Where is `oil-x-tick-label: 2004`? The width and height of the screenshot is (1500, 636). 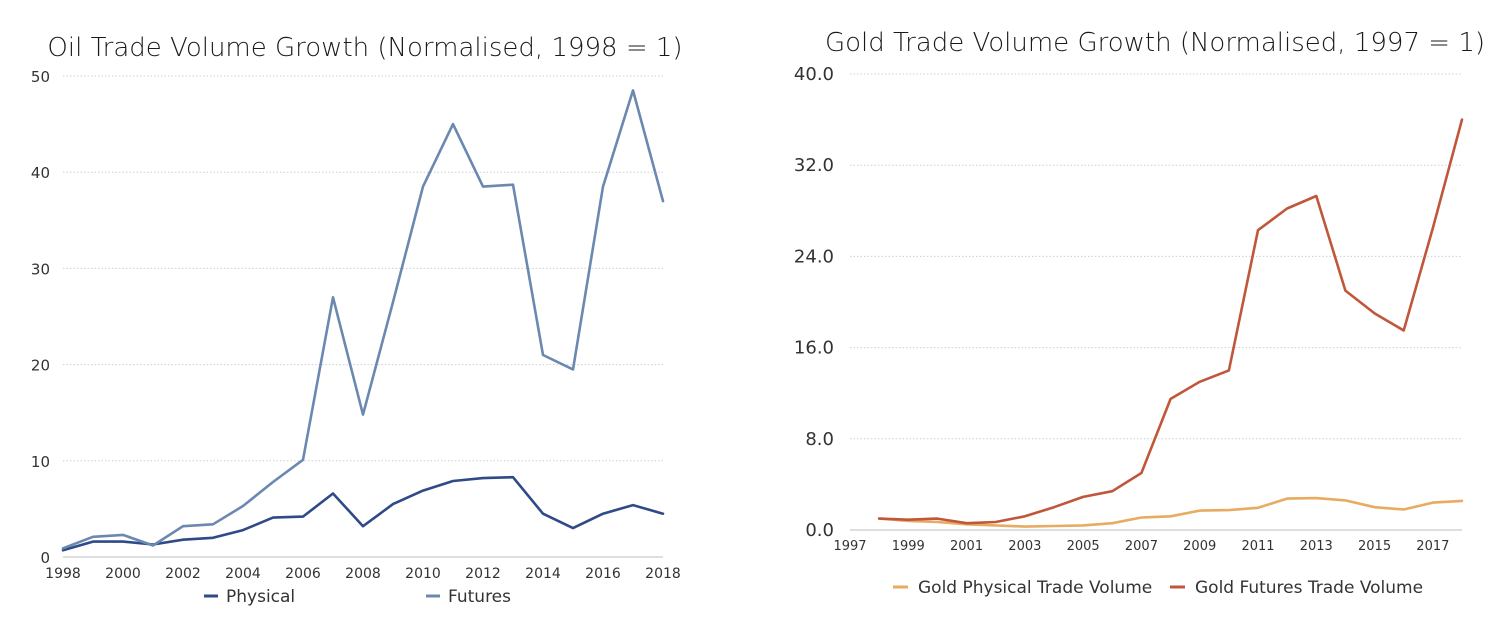 oil-x-tick-label: 2004 is located at coordinates (243, 574).